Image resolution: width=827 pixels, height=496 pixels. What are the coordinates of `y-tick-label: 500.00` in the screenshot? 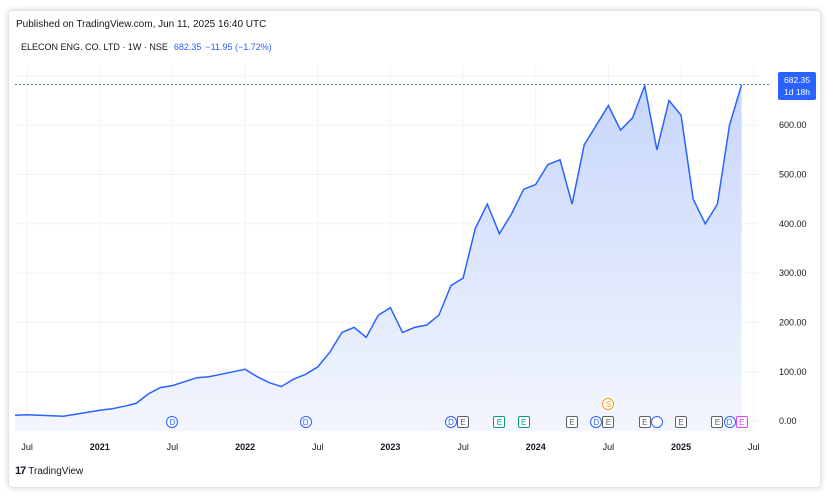 It's located at (793, 175).